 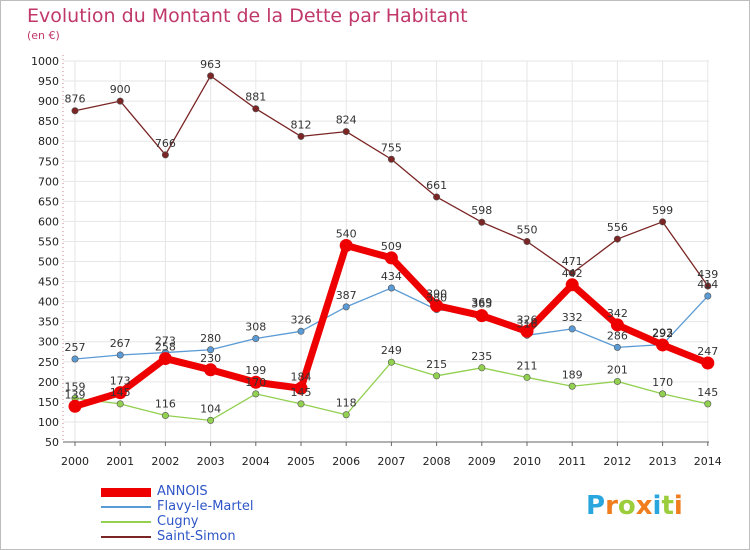 I want to click on x-tick-label: 2013, so click(x=663, y=461).